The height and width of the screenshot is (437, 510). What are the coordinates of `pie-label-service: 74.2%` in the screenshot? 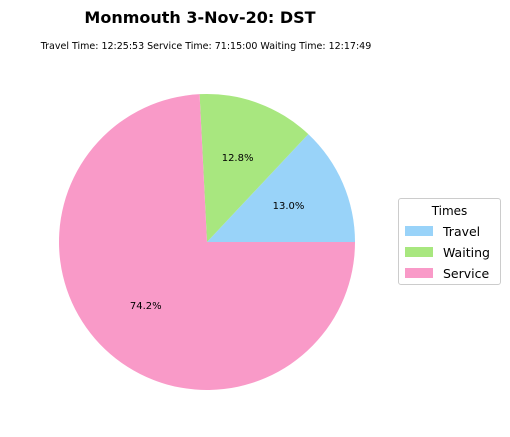 It's located at (146, 306).